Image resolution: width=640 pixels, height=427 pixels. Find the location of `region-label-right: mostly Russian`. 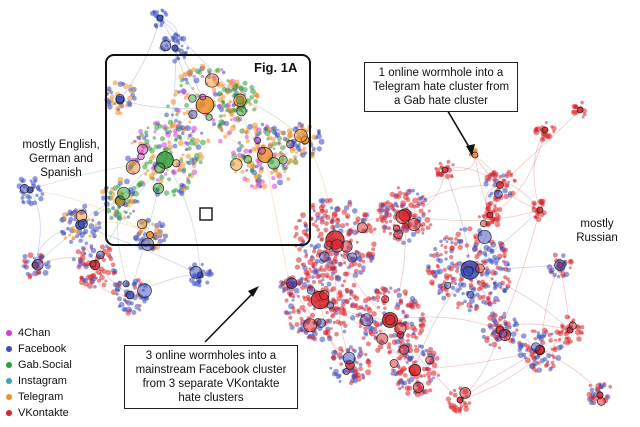

region-label-right: mostly Russian is located at coordinates (597, 231).